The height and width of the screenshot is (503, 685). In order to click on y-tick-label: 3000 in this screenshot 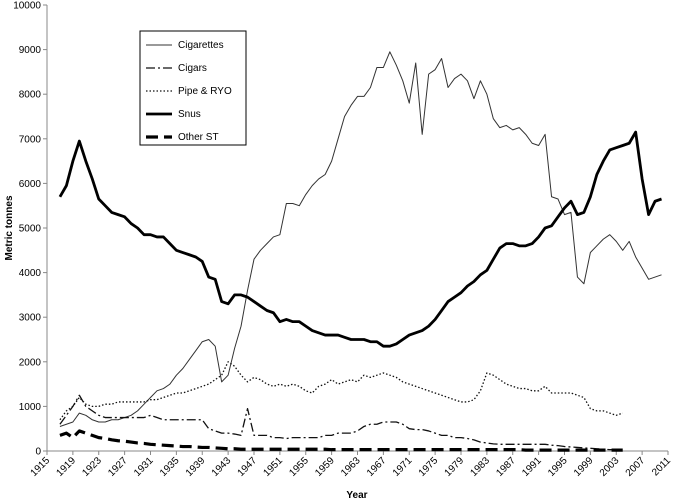, I will do `click(30, 318)`.